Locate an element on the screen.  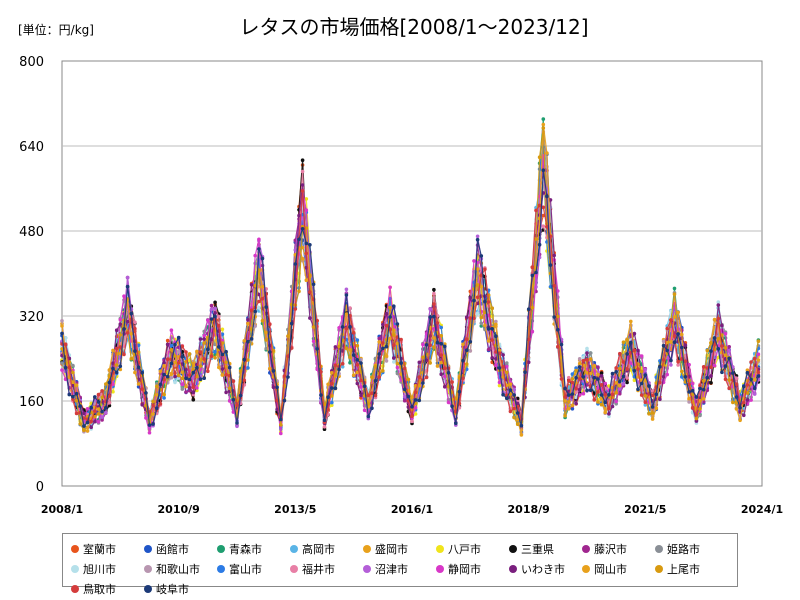
legend-item: 青森市 is located at coordinates (253, 549).